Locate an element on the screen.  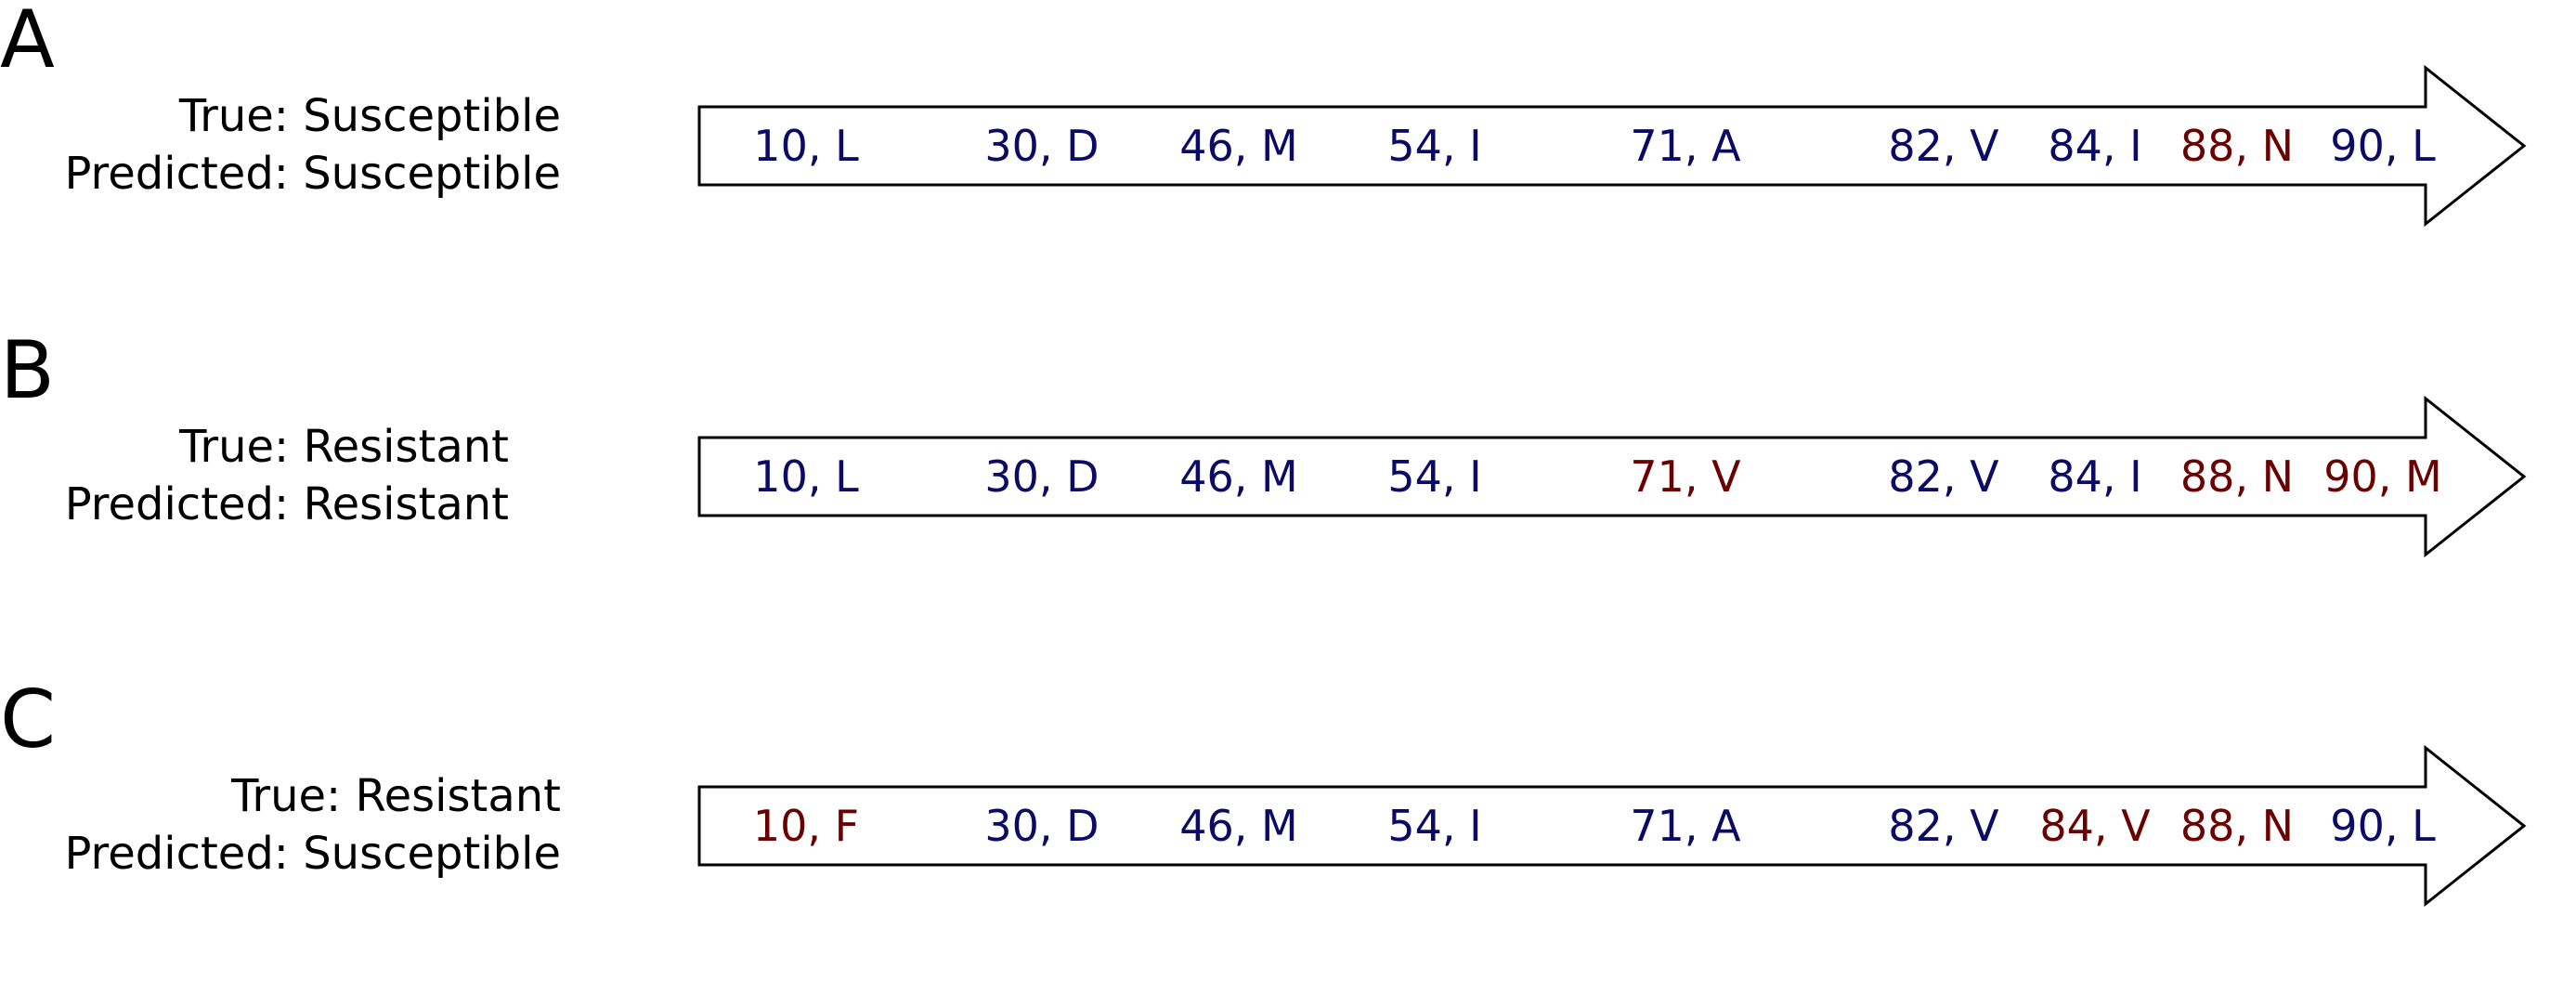
panel-letter: C is located at coordinates (29, 720).